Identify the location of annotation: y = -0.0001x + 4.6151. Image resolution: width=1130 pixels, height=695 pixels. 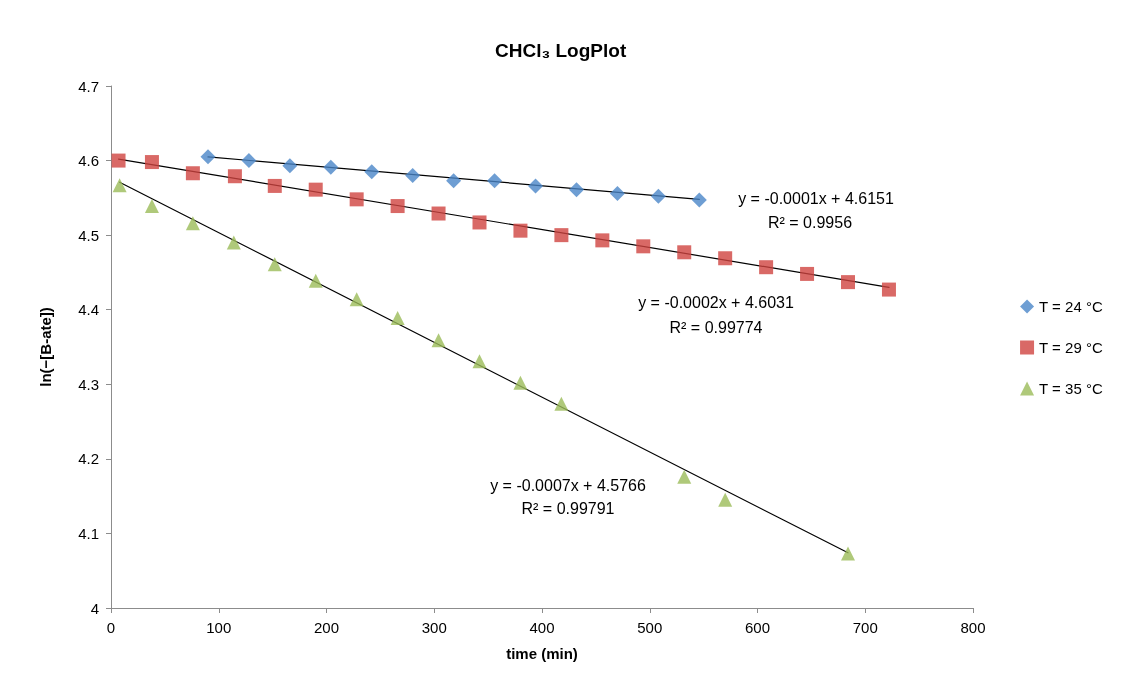
(816, 198).